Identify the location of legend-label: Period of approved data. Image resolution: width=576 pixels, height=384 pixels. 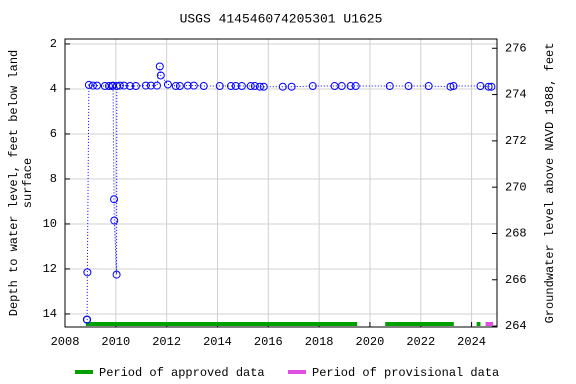
(182, 373).